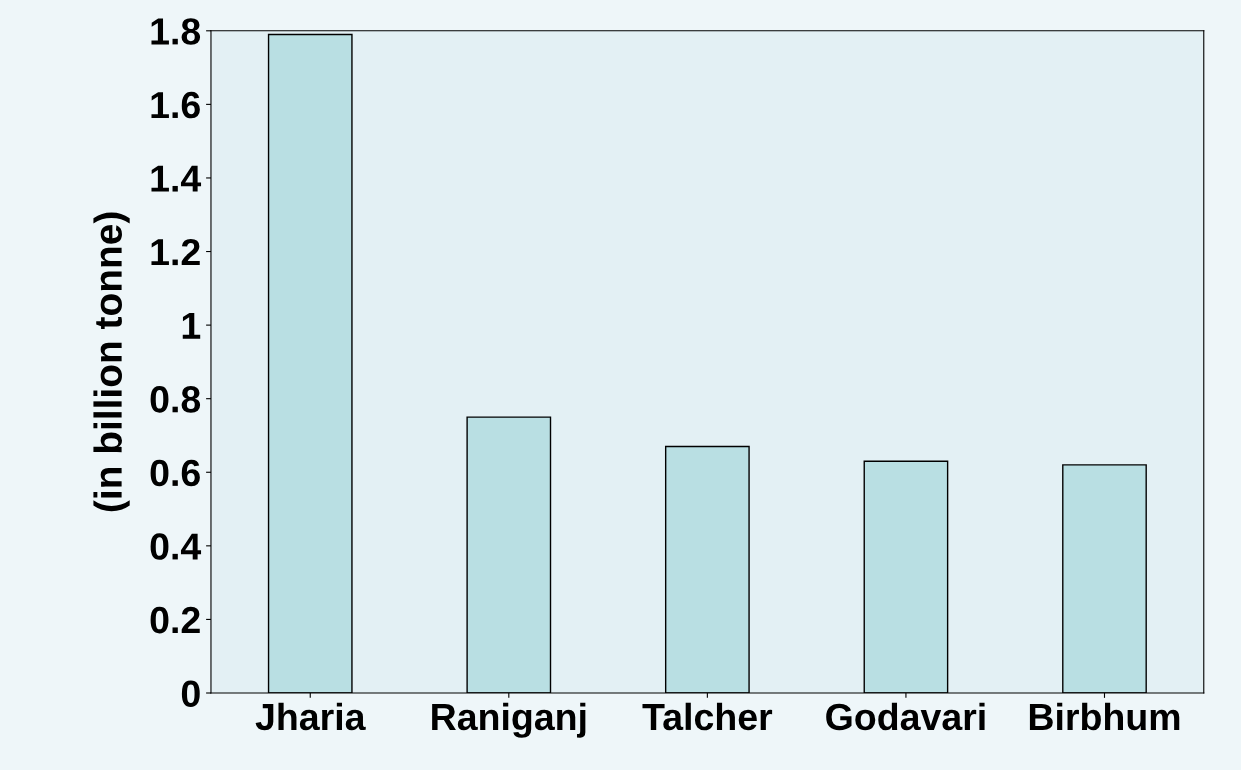  I want to click on y-tick-label: 1.2, so click(175, 252).